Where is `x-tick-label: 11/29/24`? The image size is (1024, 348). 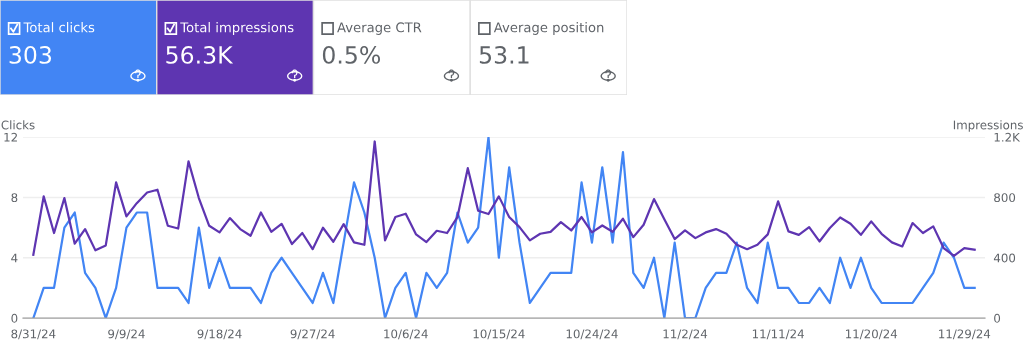
x-tick-label: 11/29/24 is located at coordinates (965, 334).